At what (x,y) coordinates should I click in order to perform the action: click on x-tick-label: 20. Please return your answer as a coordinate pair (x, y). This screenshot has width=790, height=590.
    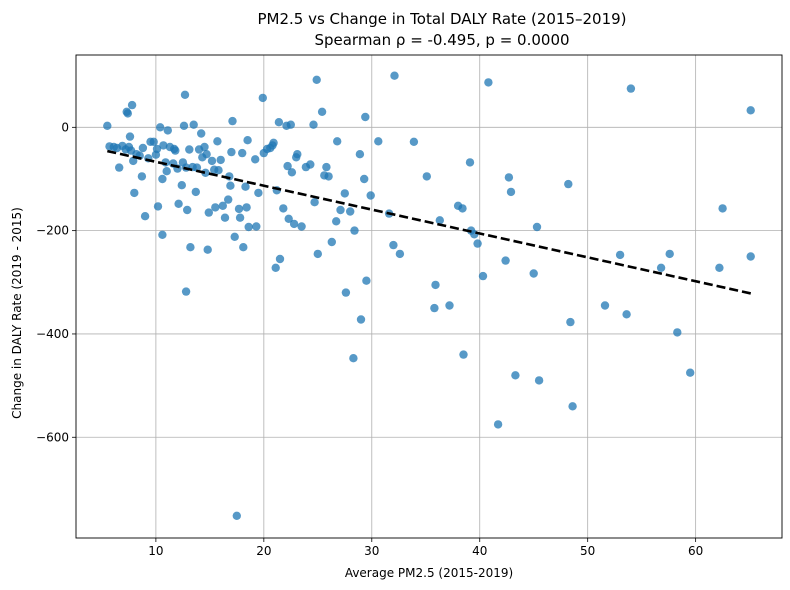
    Looking at the image, I should click on (263, 551).